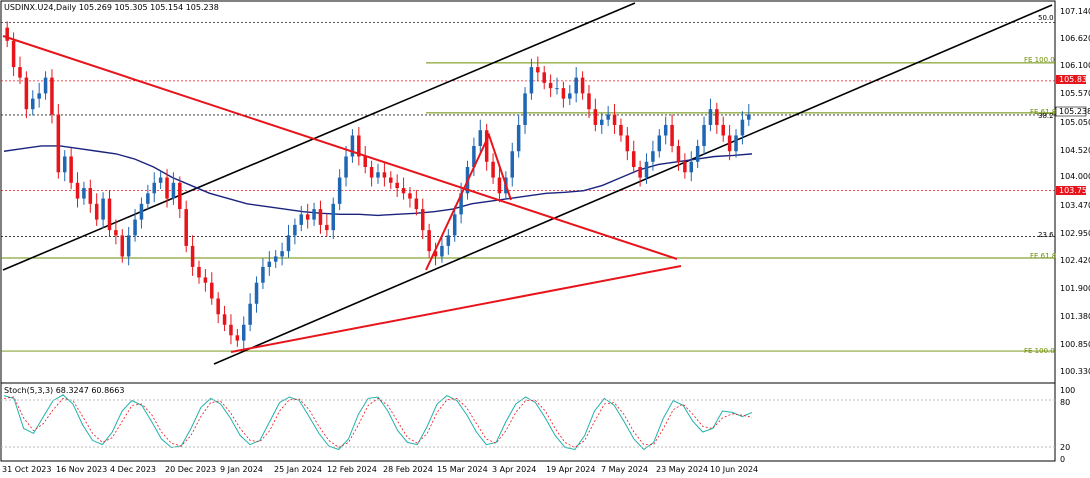  Describe the element at coordinates (1039, 60) in the screenshot. I see `fe100-top-label: FE 100.0` at that location.